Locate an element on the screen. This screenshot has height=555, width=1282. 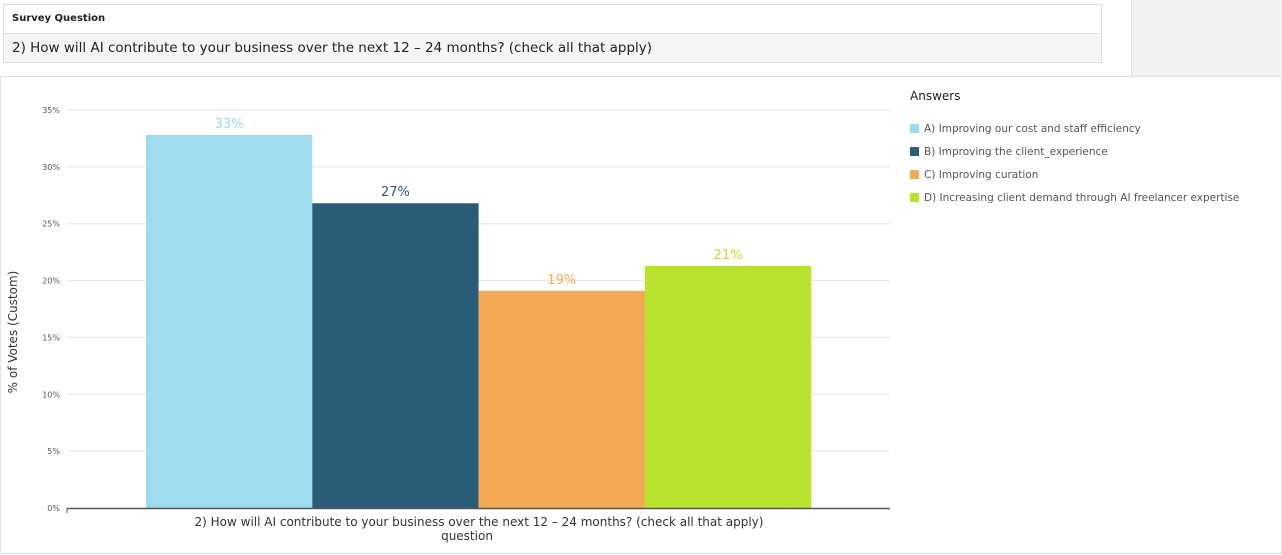
y-axis-title: % of Votes (Custom) is located at coordinates (13, 332).